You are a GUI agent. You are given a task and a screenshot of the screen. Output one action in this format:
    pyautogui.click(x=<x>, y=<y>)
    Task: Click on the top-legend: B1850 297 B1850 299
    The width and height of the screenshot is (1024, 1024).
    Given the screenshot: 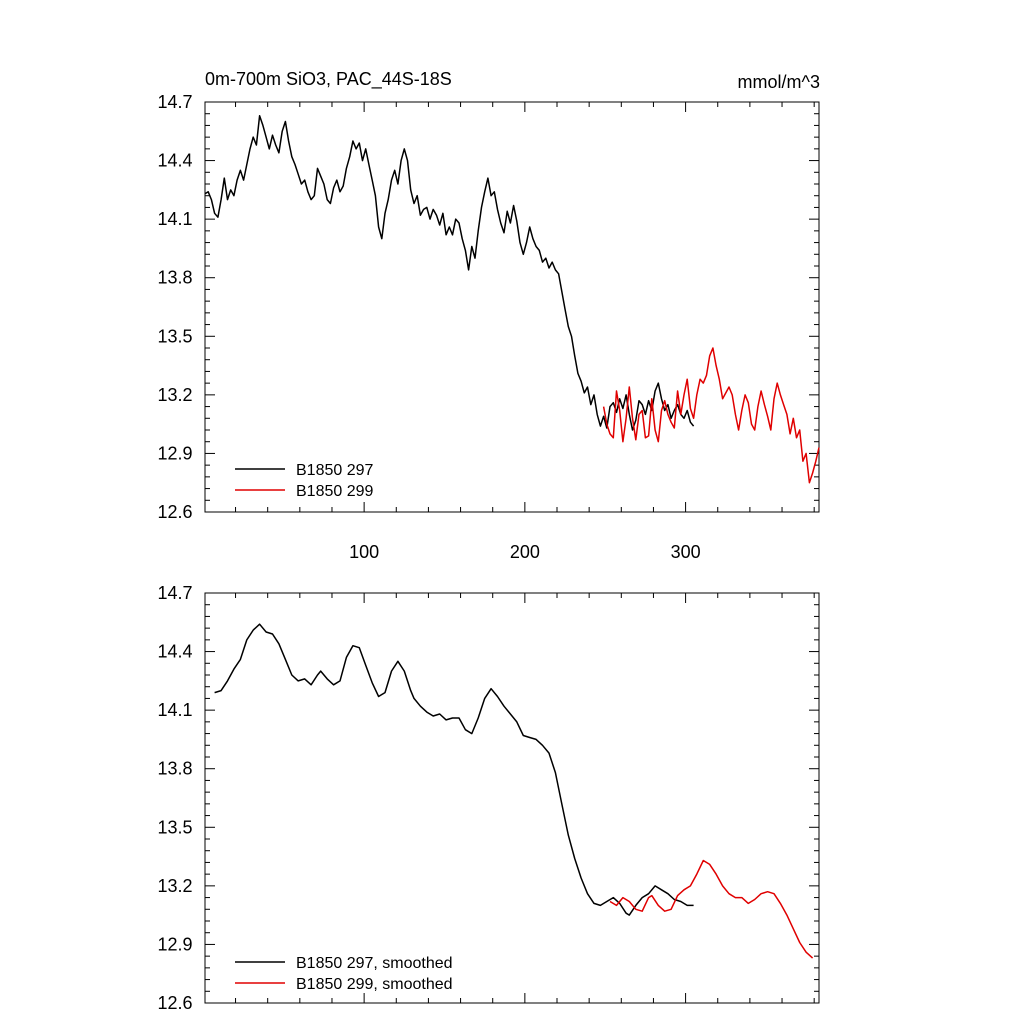 What is the action you would take?
    pyautogui.click(x=304, y=481)
    